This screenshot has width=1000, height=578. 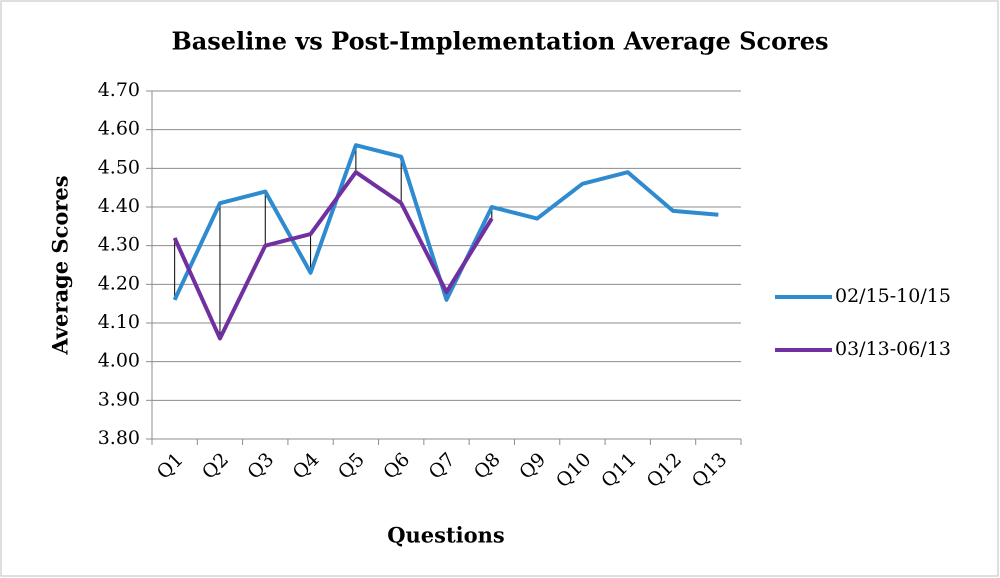 What do you see at coordinates (119, 399) in the screenshot?
I see `y-tick-label: 3.90` at bounding box center [119, 399].